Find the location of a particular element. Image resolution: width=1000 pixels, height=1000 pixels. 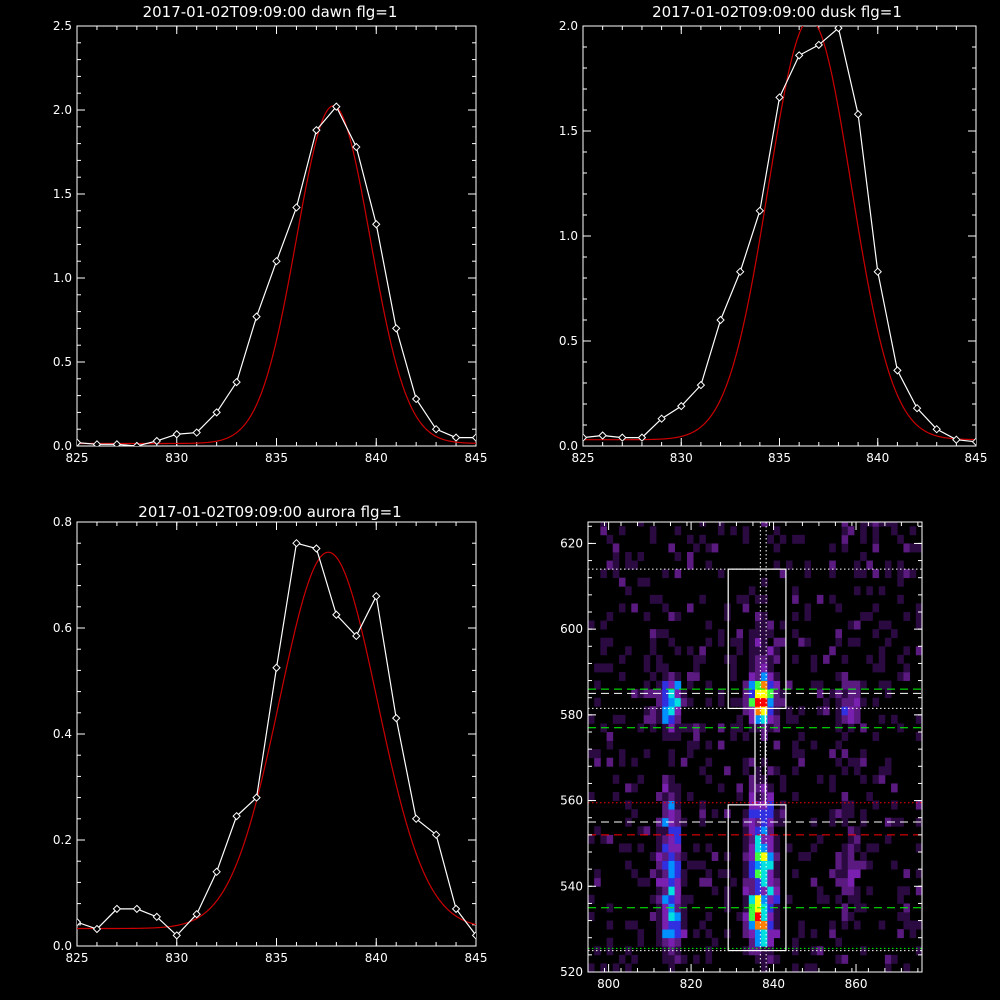

chart-title: 2017-01-02T09:09:00 dawn flg=1 is located at coordinates (270, 12).